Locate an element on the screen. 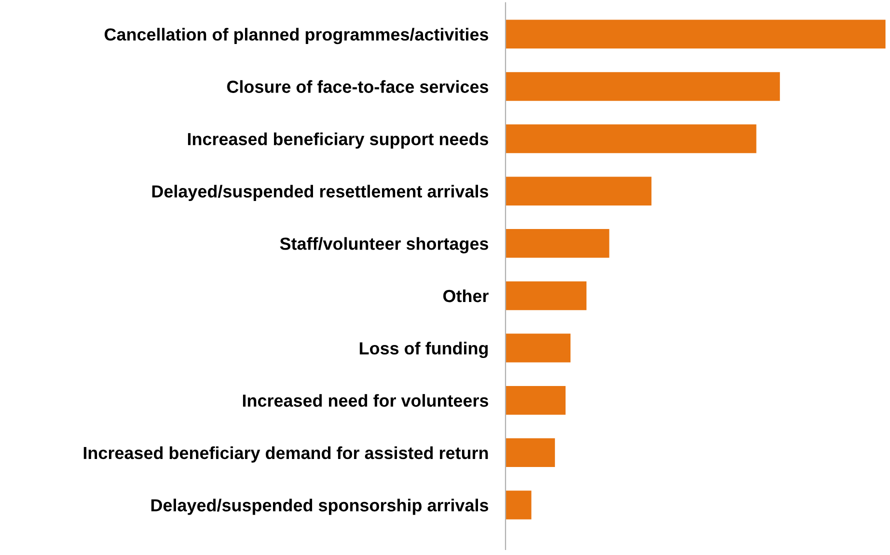 Image resolution: width=890 pixels, height=555 pixels. y-tick-label: Delayed/suspended resettlement arrivals is located at coordinates (320, 192).